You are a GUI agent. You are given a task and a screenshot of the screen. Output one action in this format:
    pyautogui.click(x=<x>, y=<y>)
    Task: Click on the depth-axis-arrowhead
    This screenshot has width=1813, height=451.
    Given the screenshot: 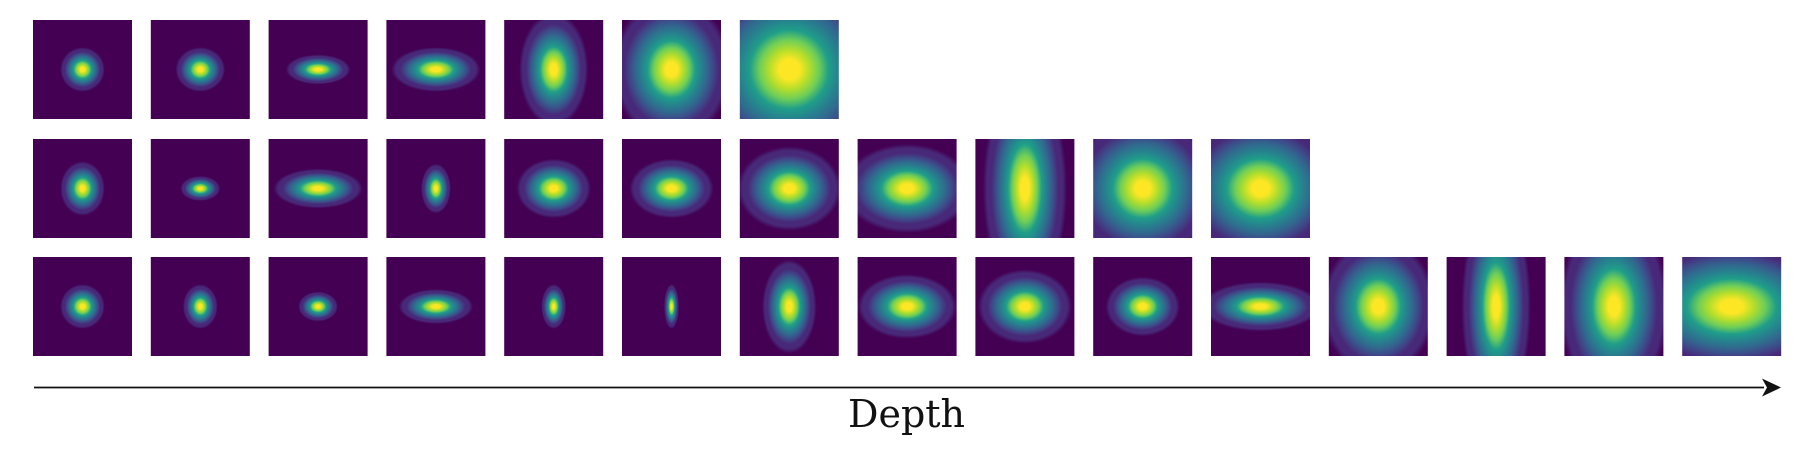 What is the action you would take?
    pyautogui.click(x=1771, y=387)
    